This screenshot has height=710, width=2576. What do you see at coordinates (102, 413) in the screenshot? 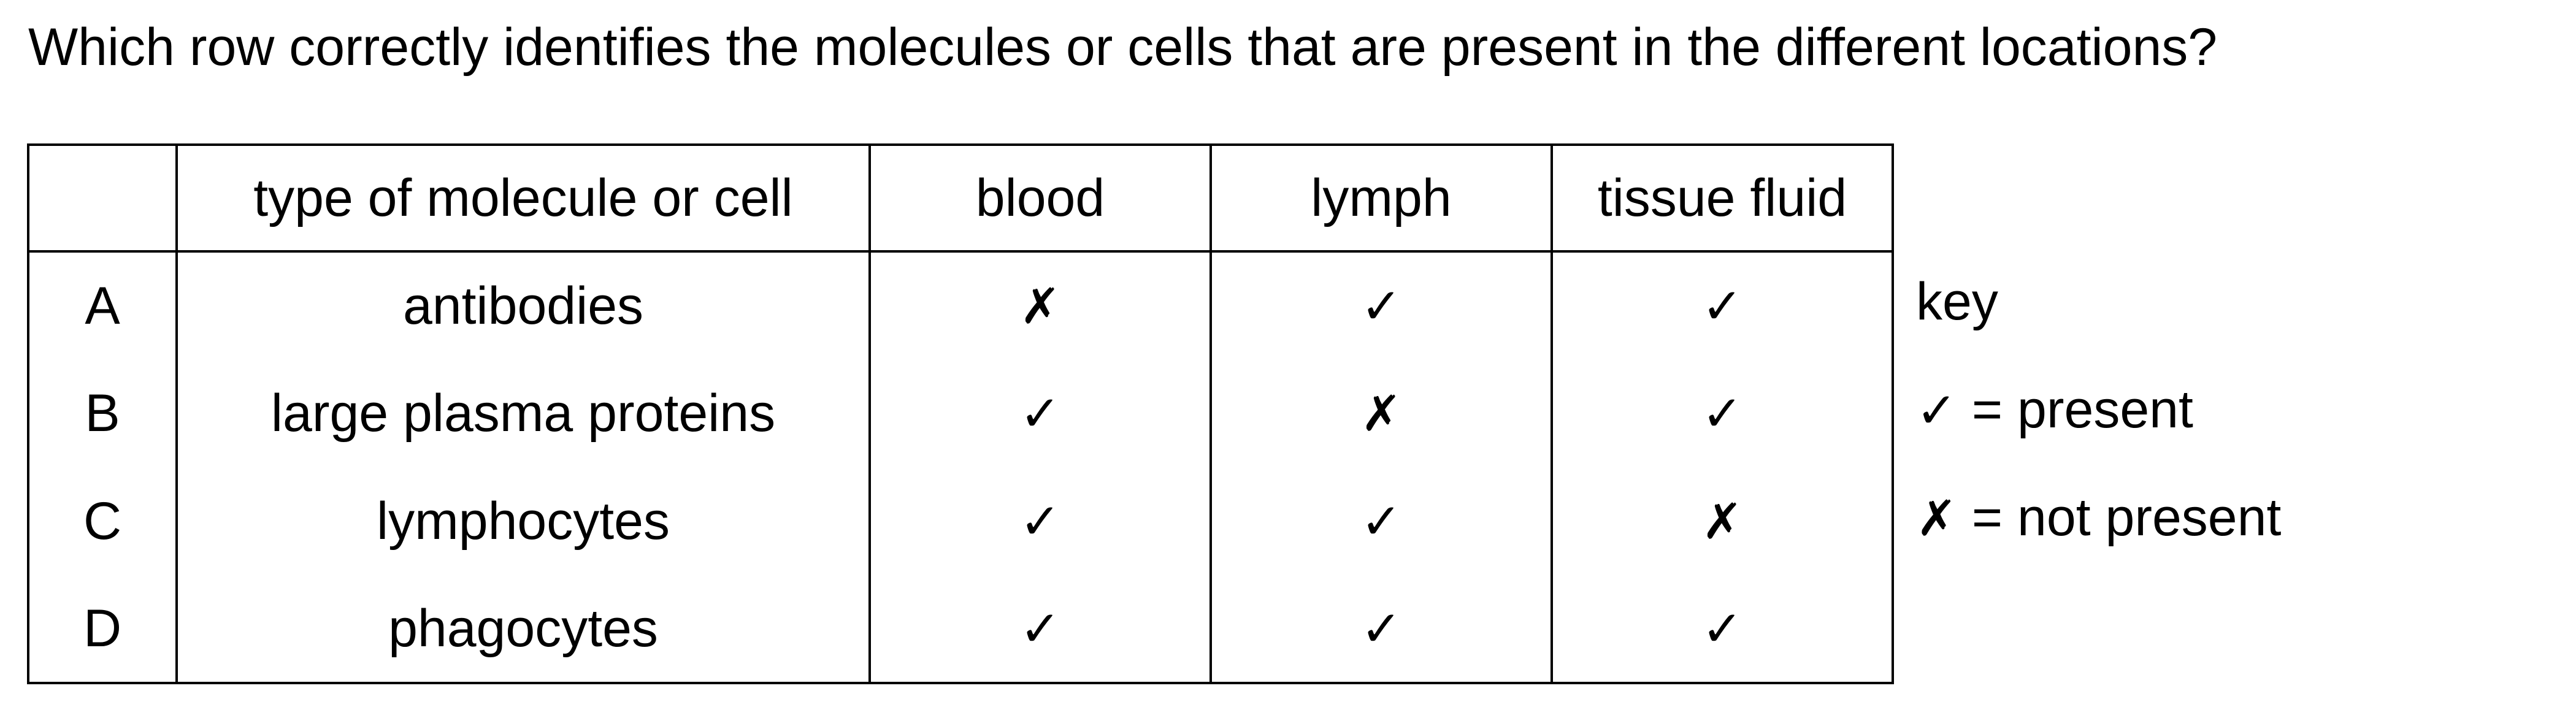
I see `row-letter: B` at bounding box center [102, 413].